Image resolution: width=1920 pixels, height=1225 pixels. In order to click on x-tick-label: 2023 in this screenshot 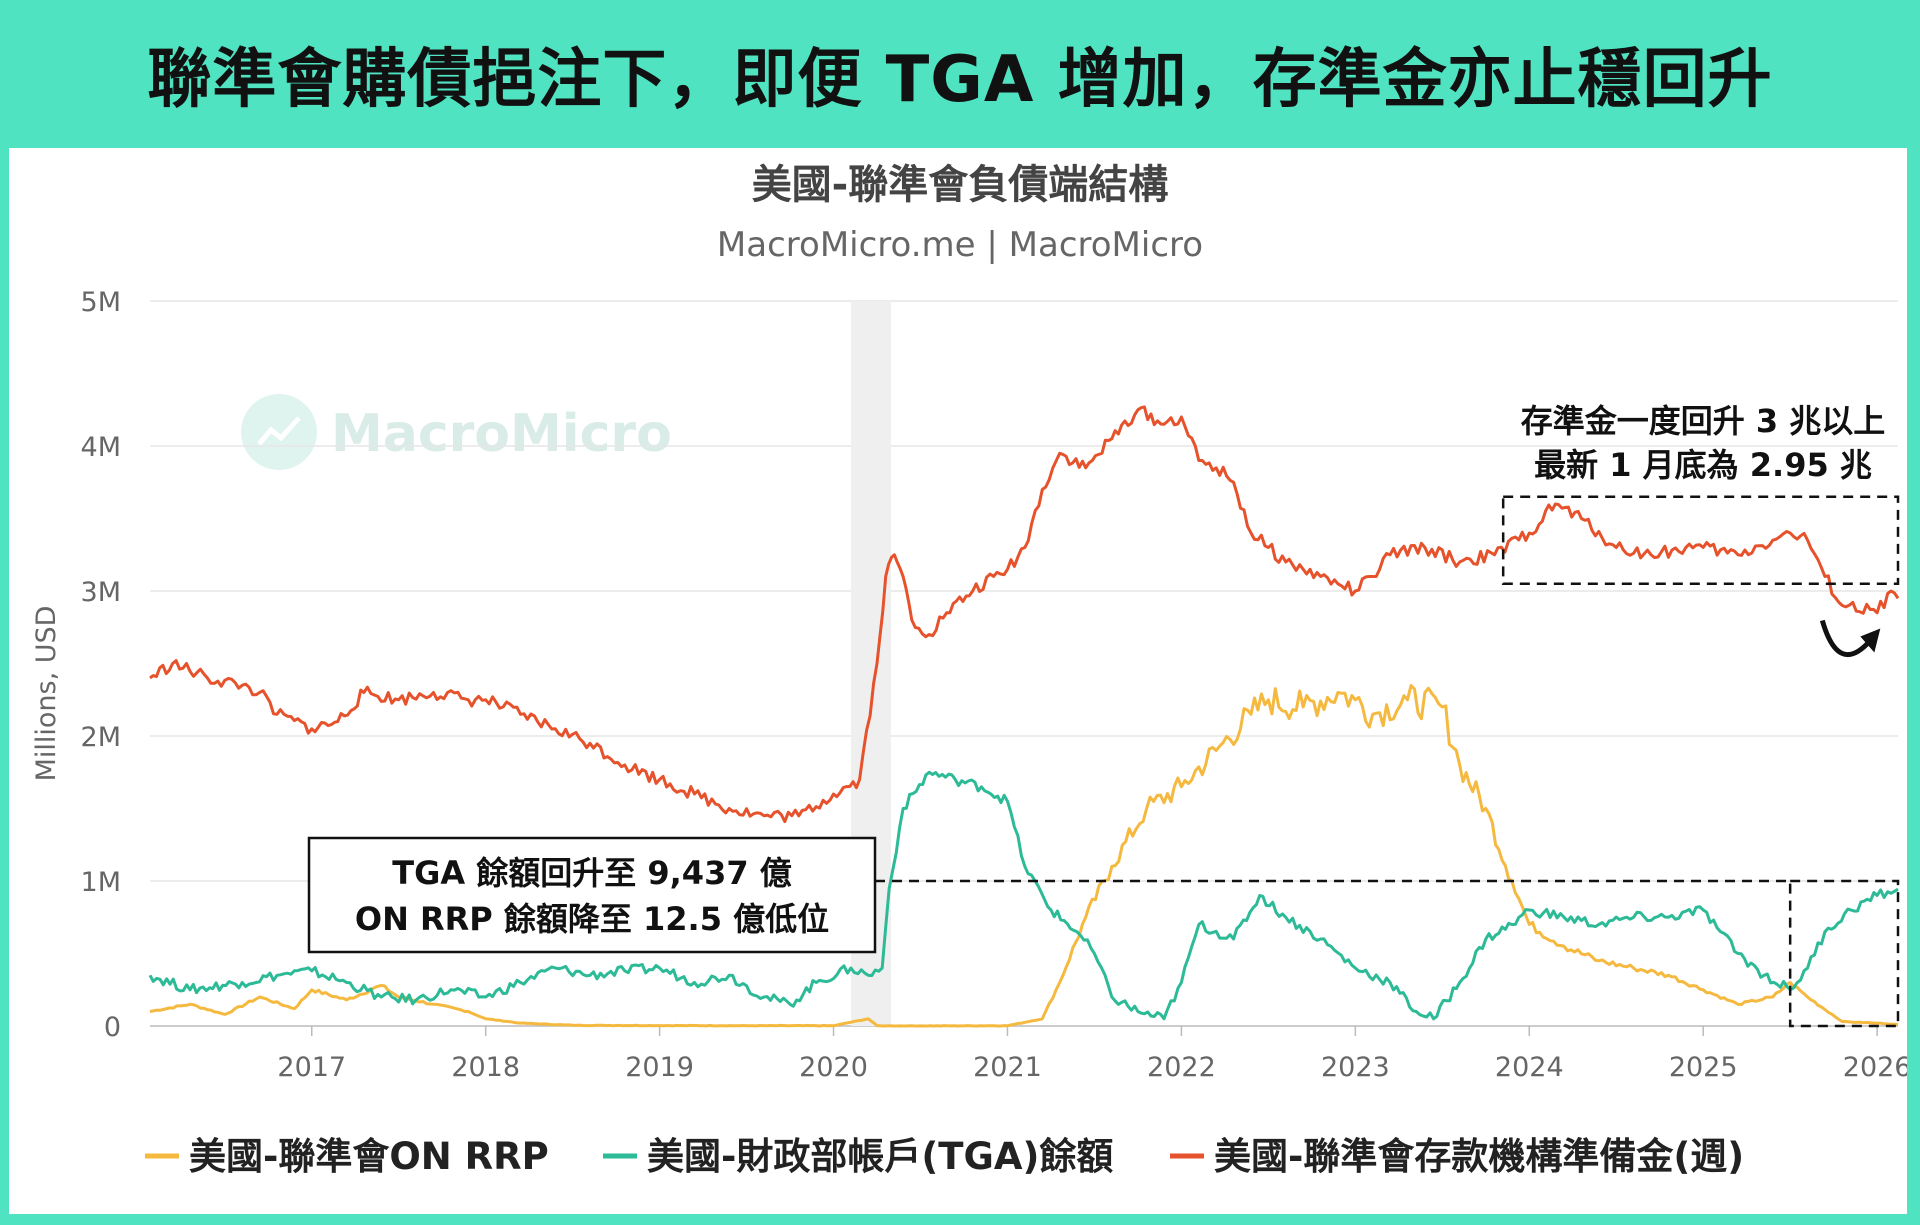, I will do `click(1355, 1067)`.